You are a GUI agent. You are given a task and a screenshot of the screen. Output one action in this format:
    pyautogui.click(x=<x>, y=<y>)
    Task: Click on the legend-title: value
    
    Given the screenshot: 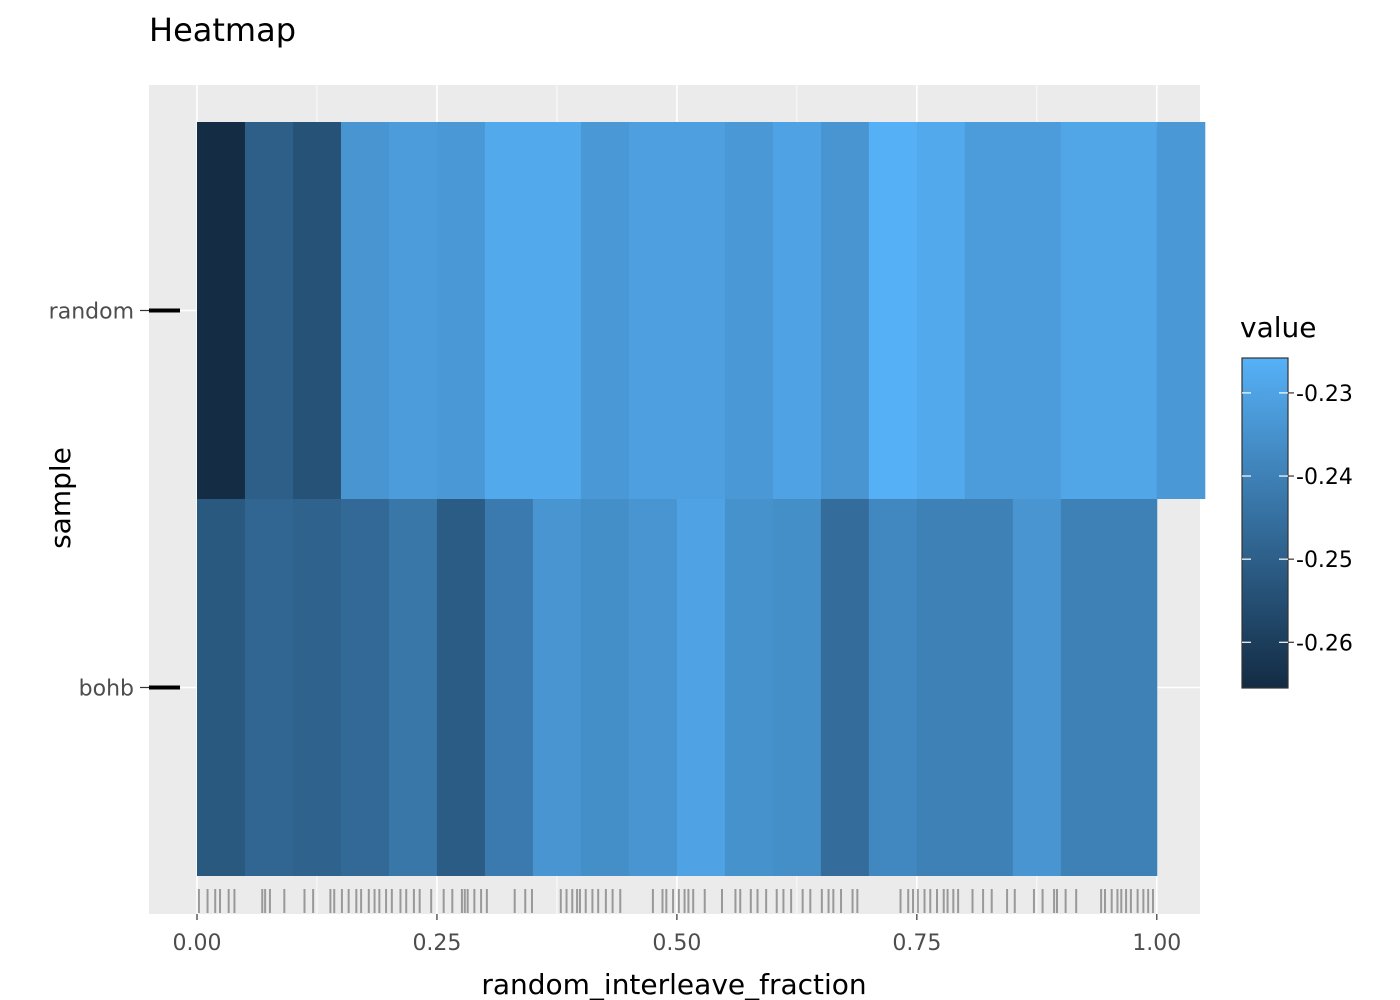 What is the action you would take?
    pyautogui.click(x=1278, y=327)
    